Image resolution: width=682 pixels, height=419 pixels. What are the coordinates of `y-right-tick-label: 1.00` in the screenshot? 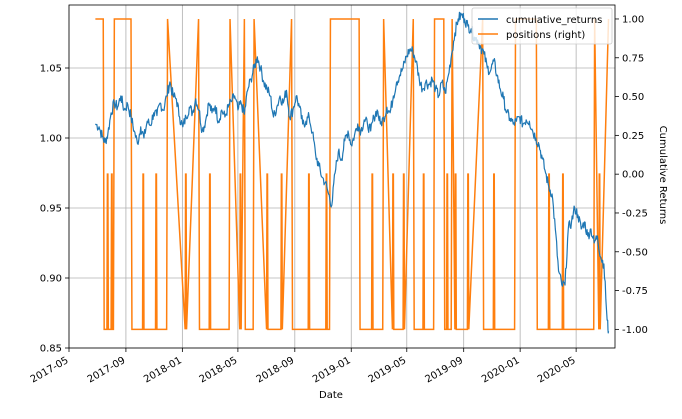 It's located at (633, 19).